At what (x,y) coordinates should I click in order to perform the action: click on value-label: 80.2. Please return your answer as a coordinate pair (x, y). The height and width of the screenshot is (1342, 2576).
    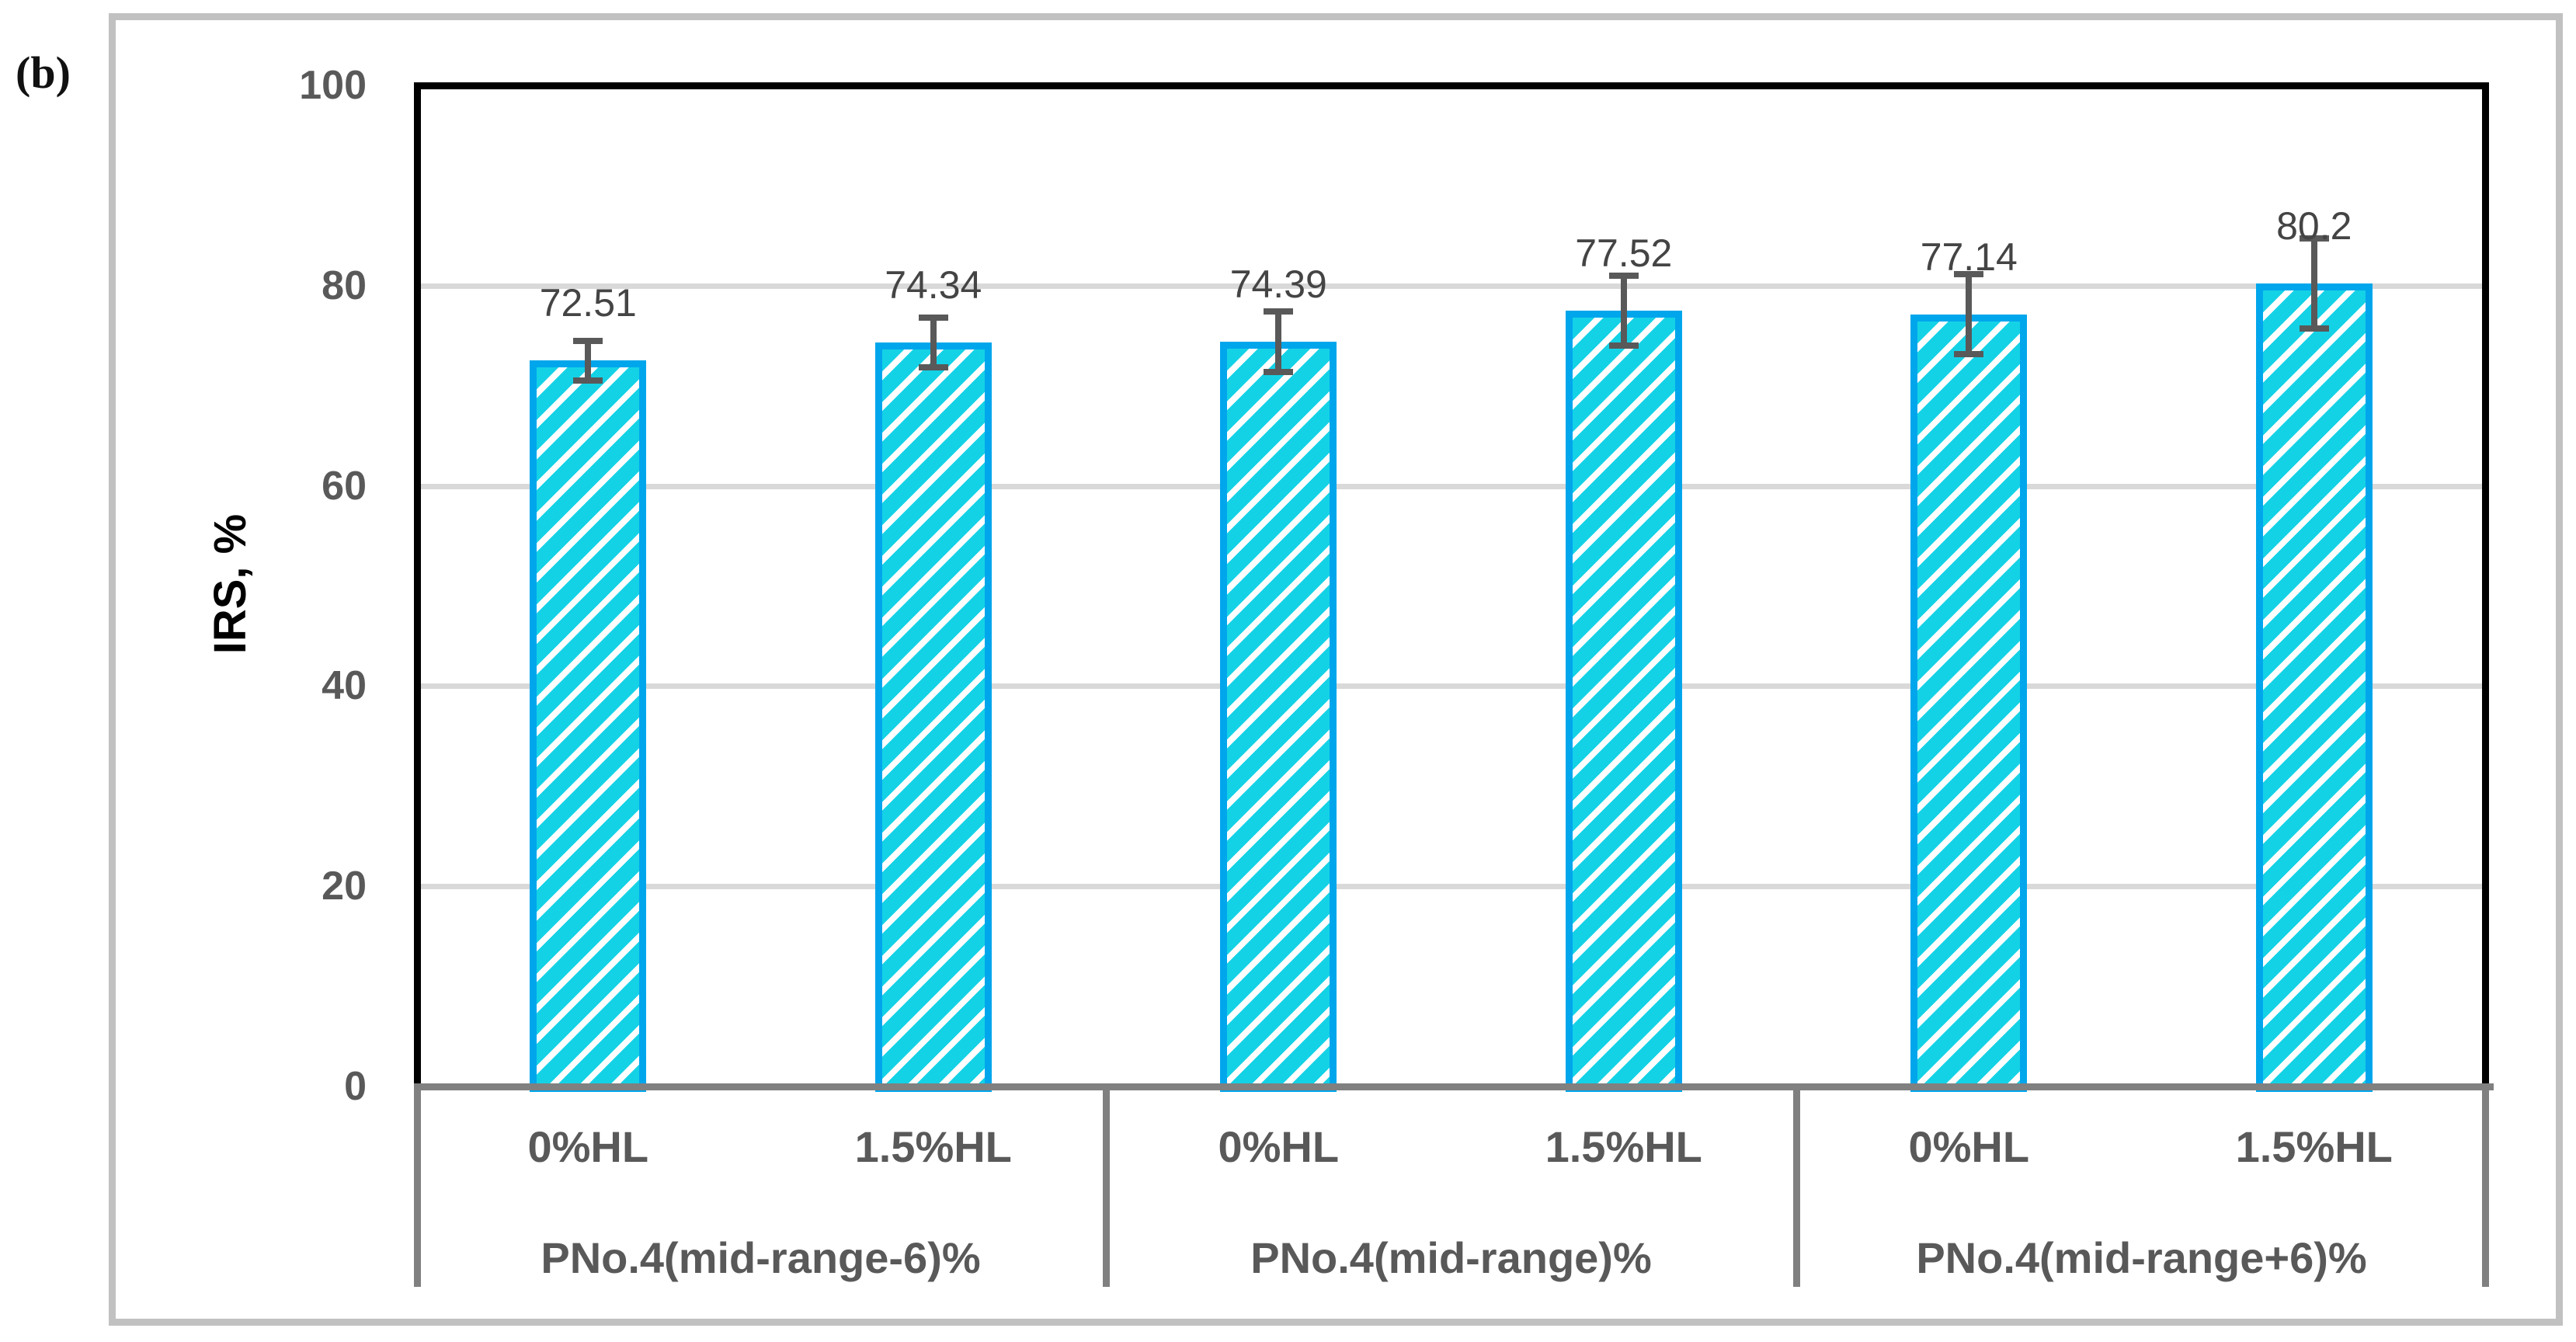
    Looking at the image, I should click on (2314, 226).